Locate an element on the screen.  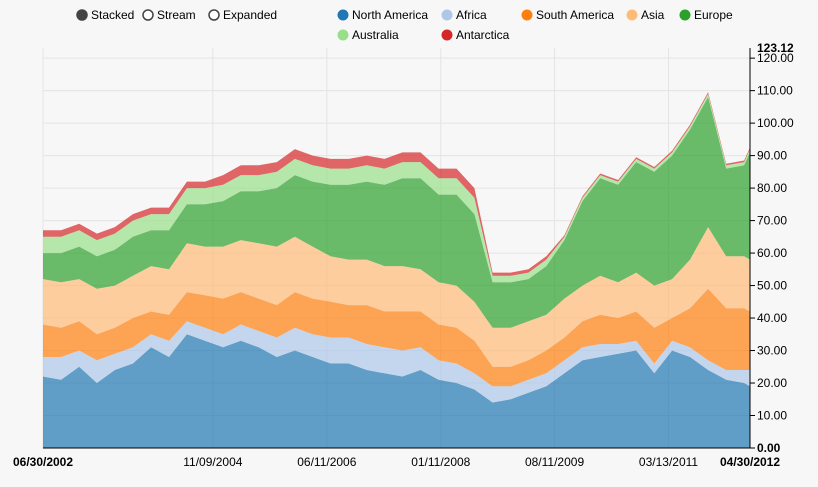
legend-label: Australia is located at coordinates (375, 35).